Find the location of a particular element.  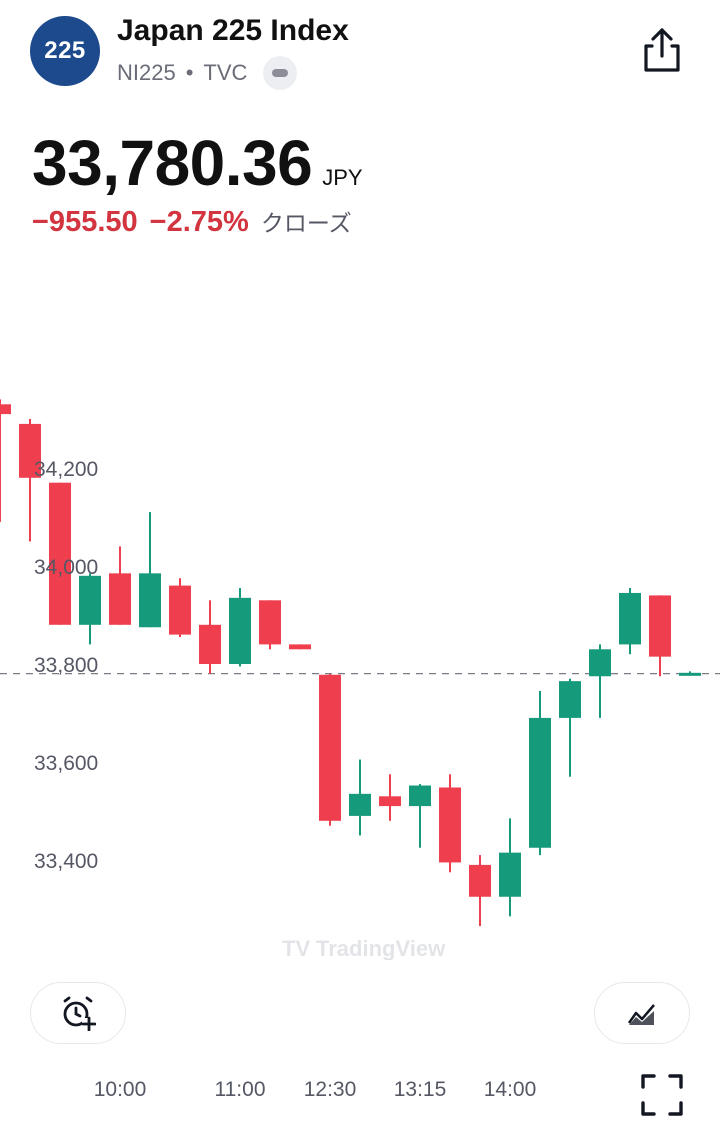

time-tick: 14:00 is located at coordinates (510, 1089).